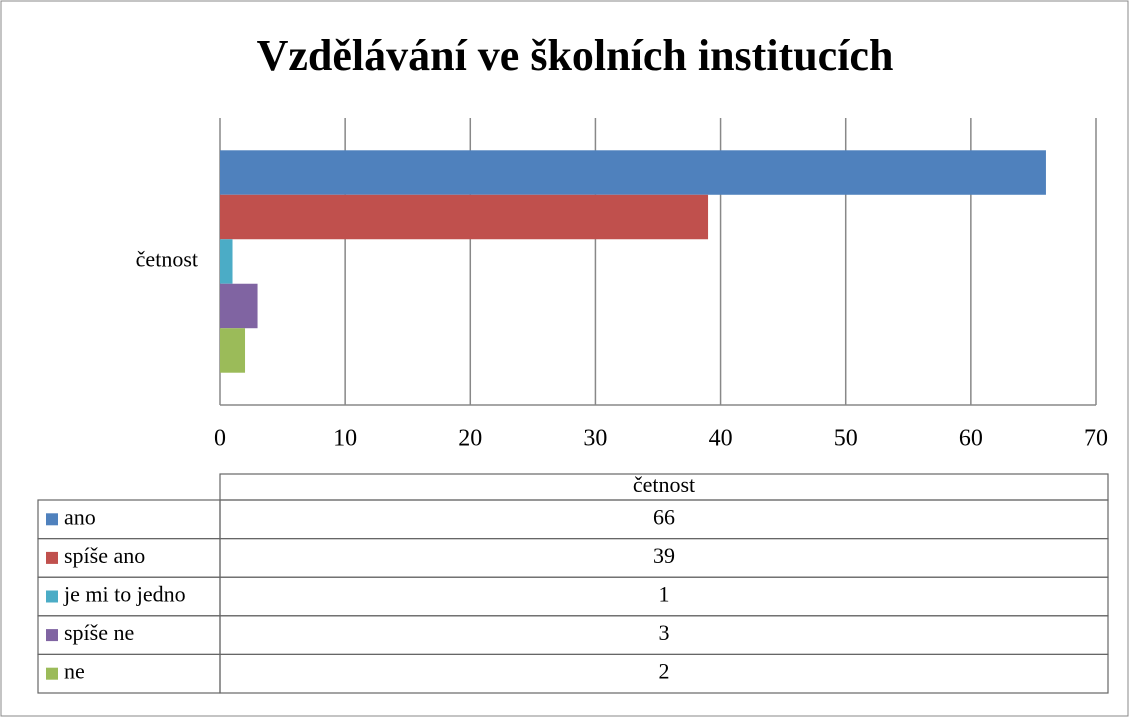 This screenshot has width=1129, height=722. Describe the element at coordinates (846, 439) in the screenshot. I see `x-tick-label: 50` at that location.